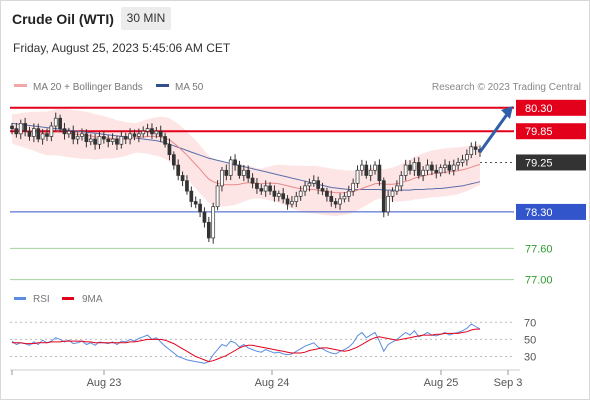 The image size is (590, 400). Describe the element at coordinates (441, 383) in the screenshot. I see `time-tick-label: Aug 25` at that location.